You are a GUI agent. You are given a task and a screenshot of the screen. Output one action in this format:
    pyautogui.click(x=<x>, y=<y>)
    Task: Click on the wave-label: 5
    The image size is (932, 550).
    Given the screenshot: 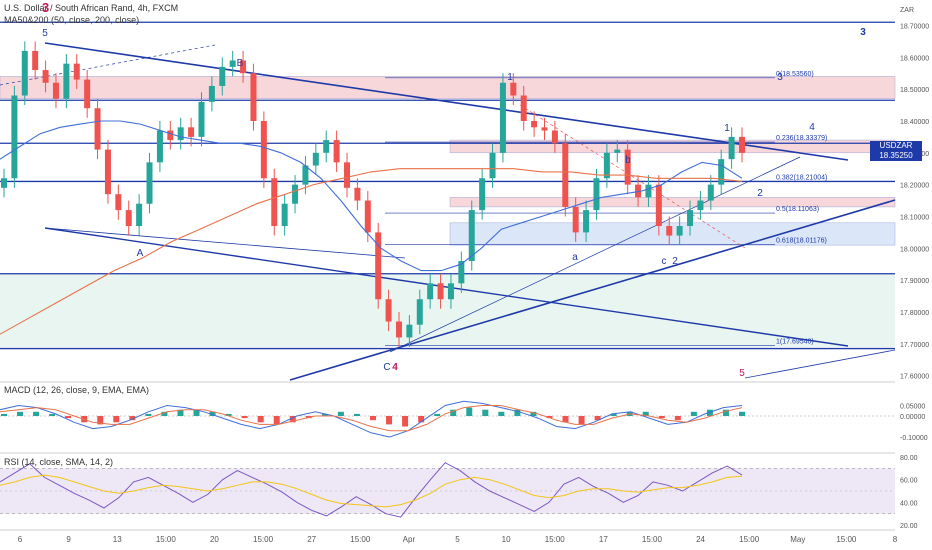 What is the action you would take?
    pyautogui.click(x=45, y=33)
    